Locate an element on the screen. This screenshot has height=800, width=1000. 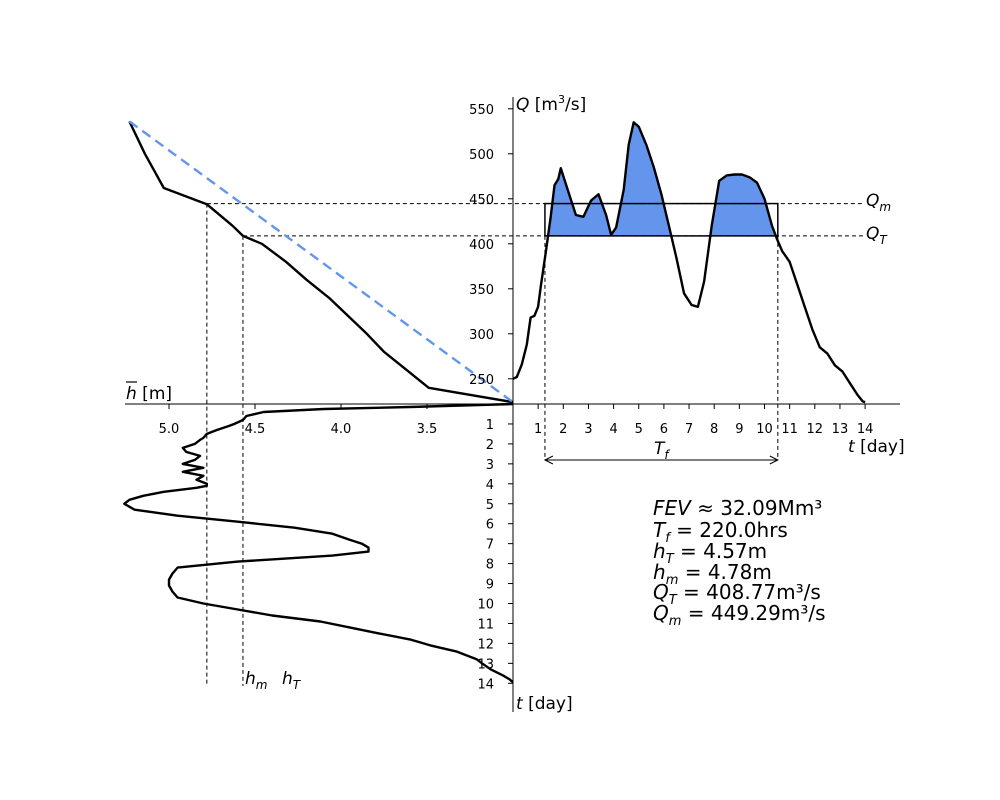
t-axis-label-bottom: t [day] is located at coordinates (544, 704).